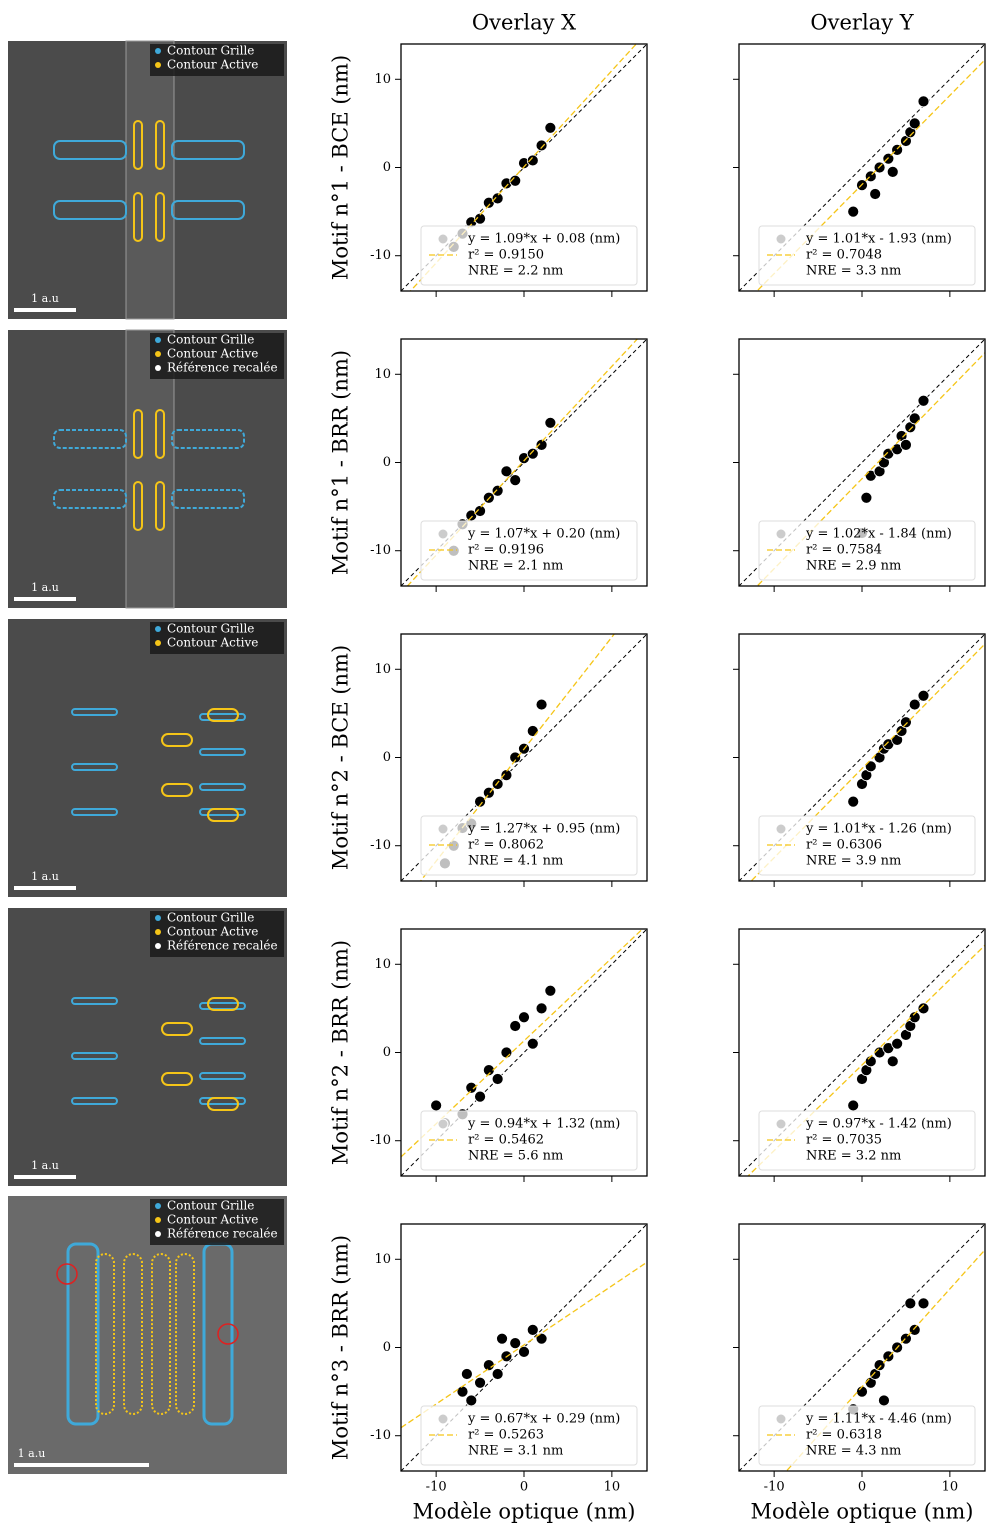 Image resolution: width=988 pixels, height=1528 pixels. I want to click on gate, so click(150, 180).